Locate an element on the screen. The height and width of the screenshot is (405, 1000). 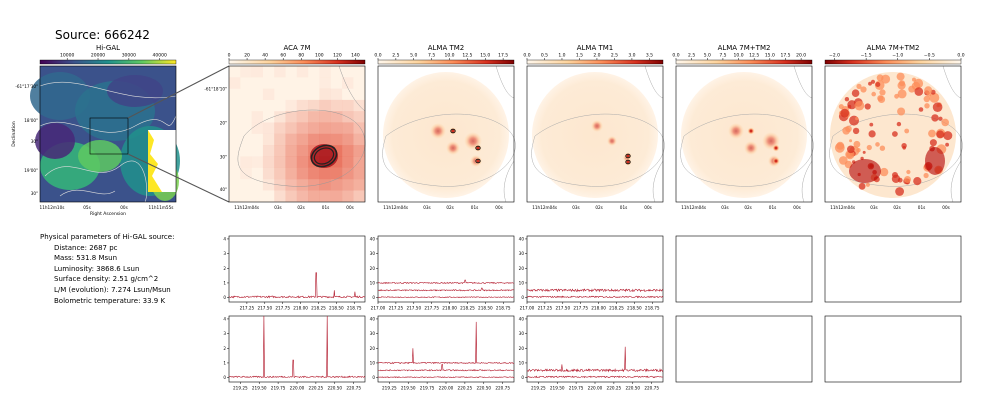
panel-5-colorbar-tick-label: −1.0 is located at coordinates (897, 56).